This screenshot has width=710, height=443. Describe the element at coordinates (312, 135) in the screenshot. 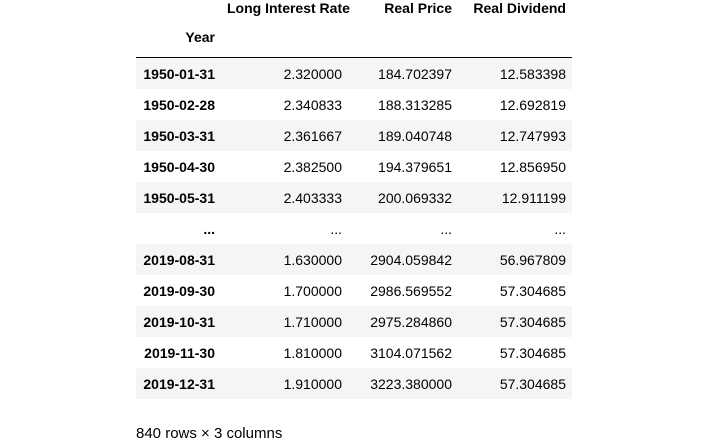

I see `cell-long-interest-rate: 2.361667` at that location.